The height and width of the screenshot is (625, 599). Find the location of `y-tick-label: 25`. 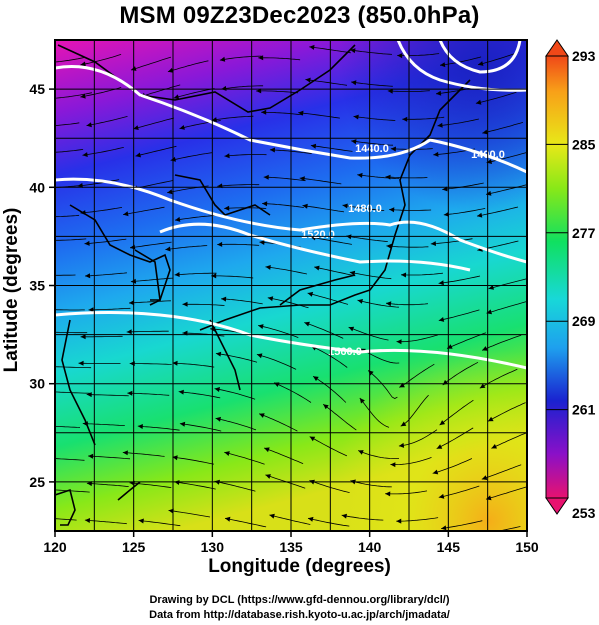

y-tick-label: 25 is located at coordinates (37, 482).